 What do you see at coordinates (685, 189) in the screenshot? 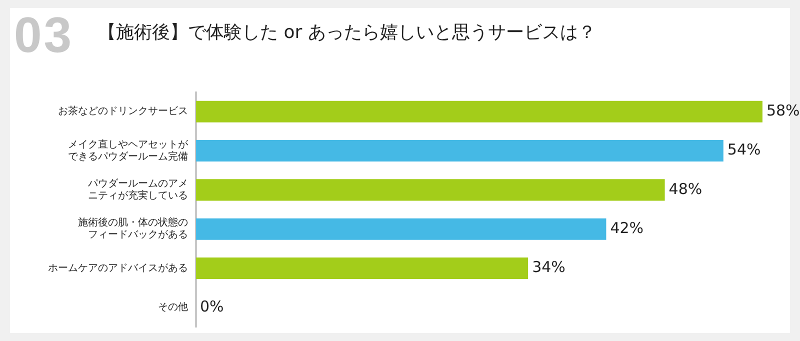
I see `data-label: 48%` at bounding box center [685, 189].